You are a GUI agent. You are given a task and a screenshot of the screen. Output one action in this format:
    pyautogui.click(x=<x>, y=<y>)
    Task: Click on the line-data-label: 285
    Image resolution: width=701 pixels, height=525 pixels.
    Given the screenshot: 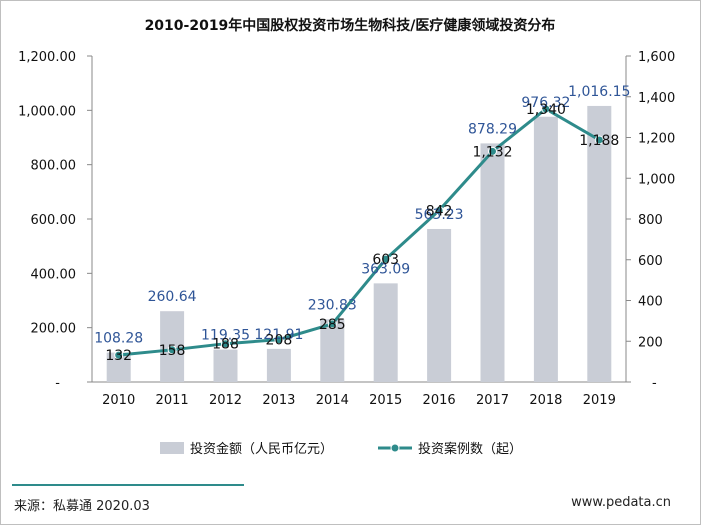 What is the action you would take?
    pyautogui.click(x=332, y=325)
    